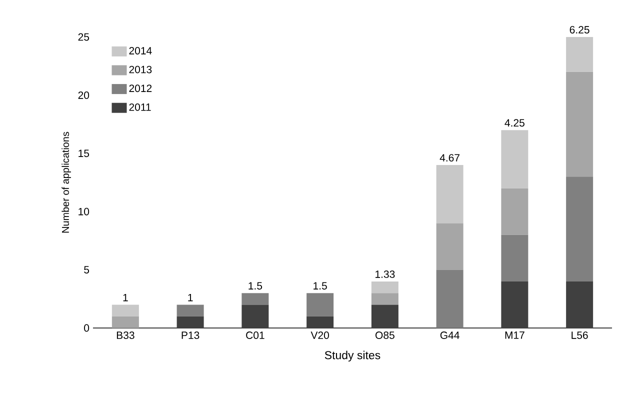 The image size is (623, 400). What do you see at coordinates (87, 328) in the screenshot?
I see `y-tick-label: 0` at bounding box center [87, 328].